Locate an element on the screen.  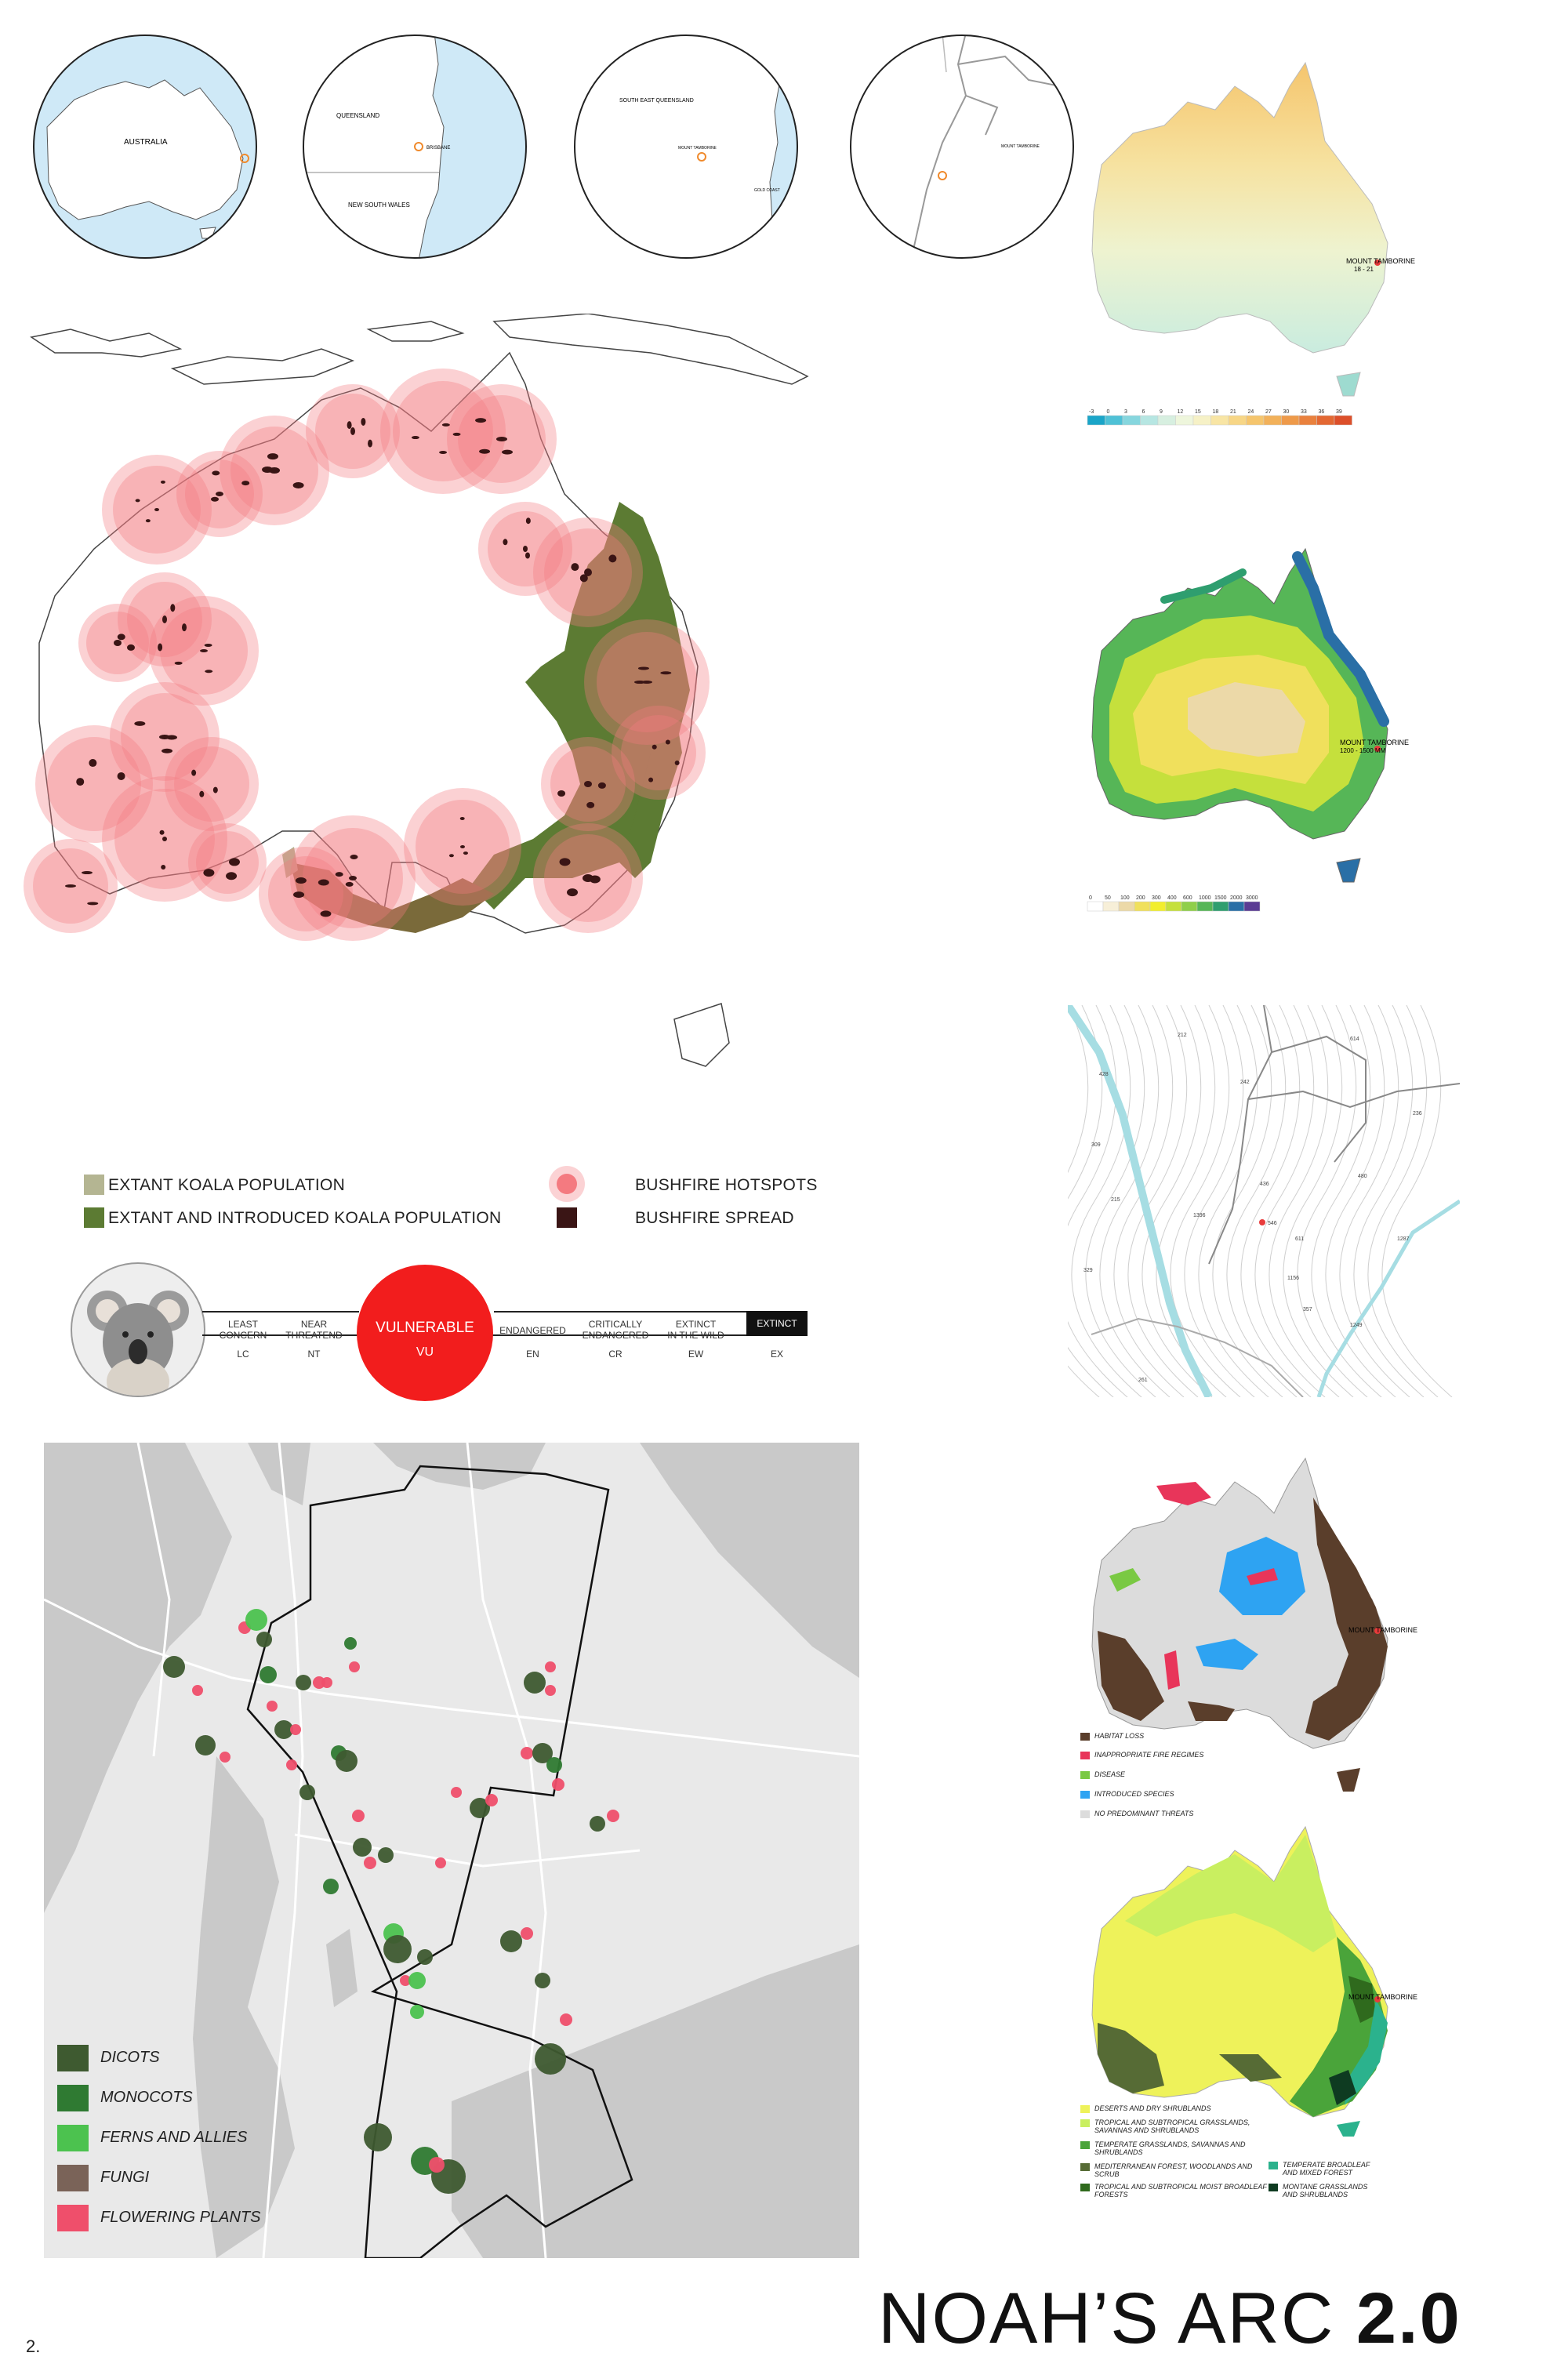
biome-map: MOUNT TAMBORINE is located at coordinates (1254, 1981).